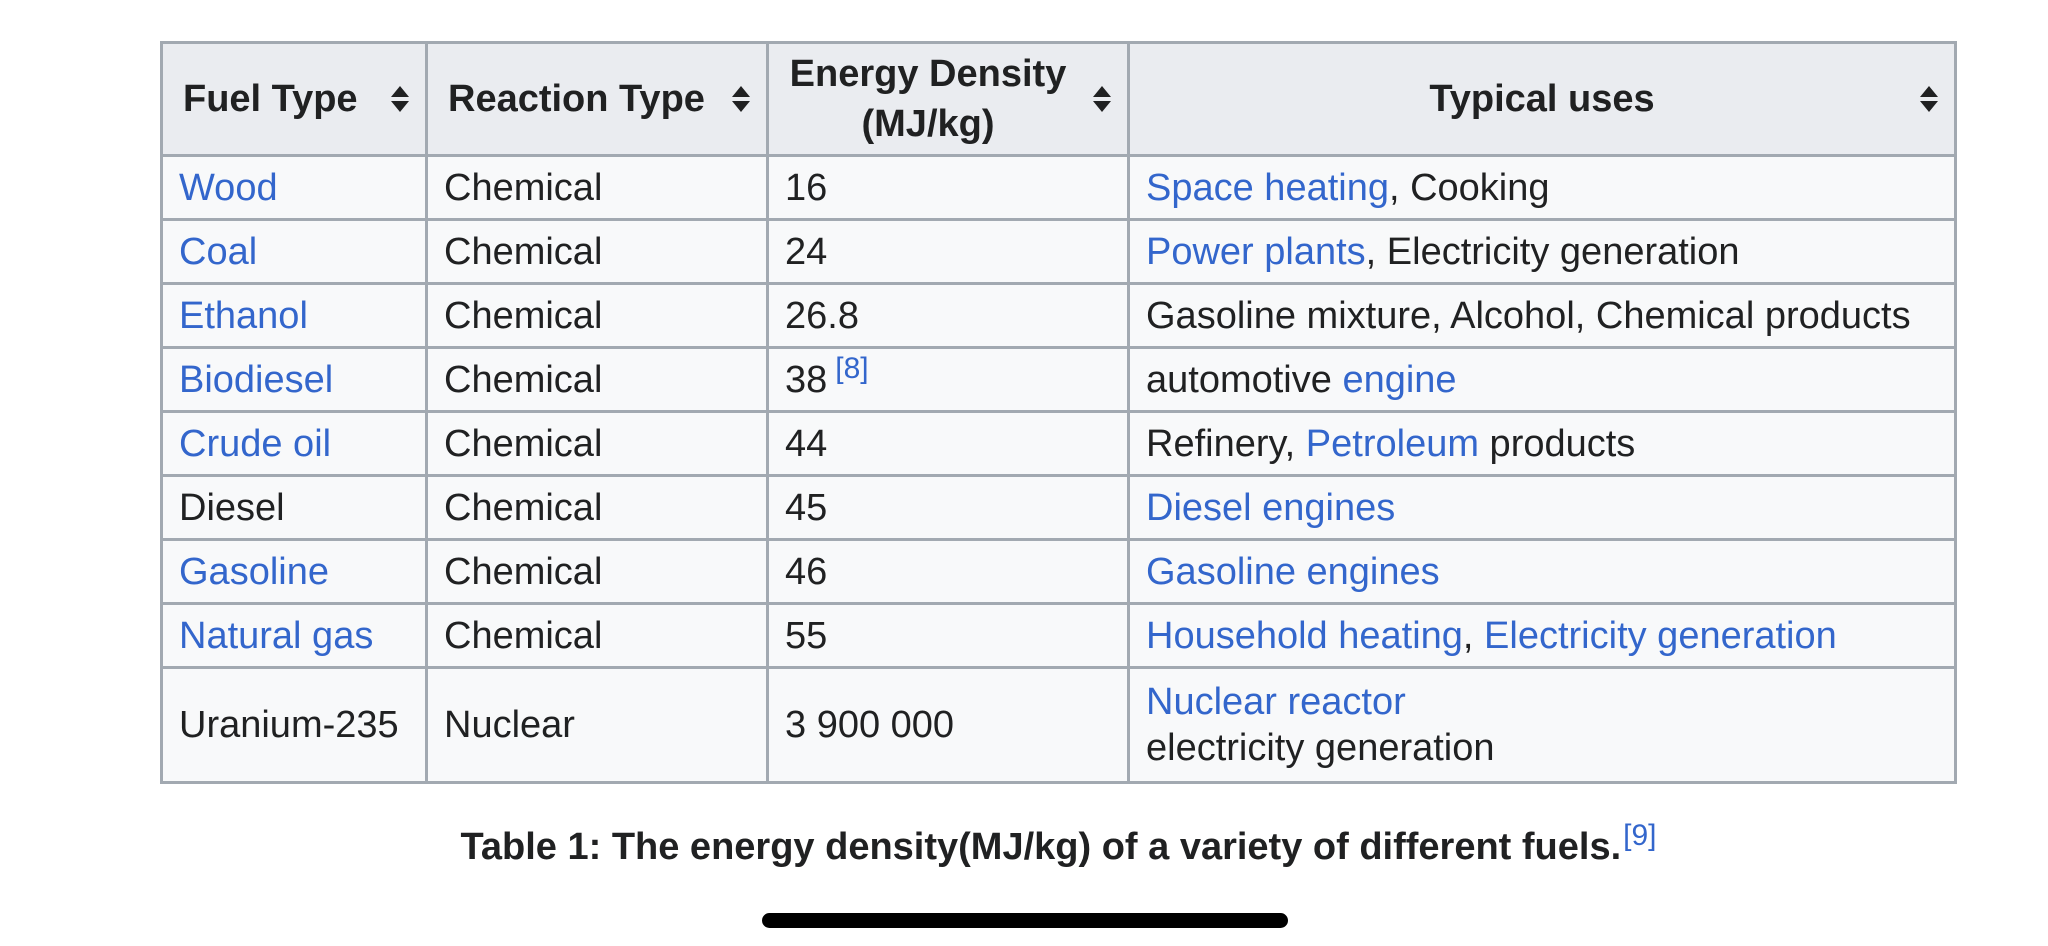 The height and width of the screenshot is (946, 2048). What do you see at coordinates (1304, 635) in the screenshot?
I see `use-link: Household heating` at bounding box center [1304, 635].